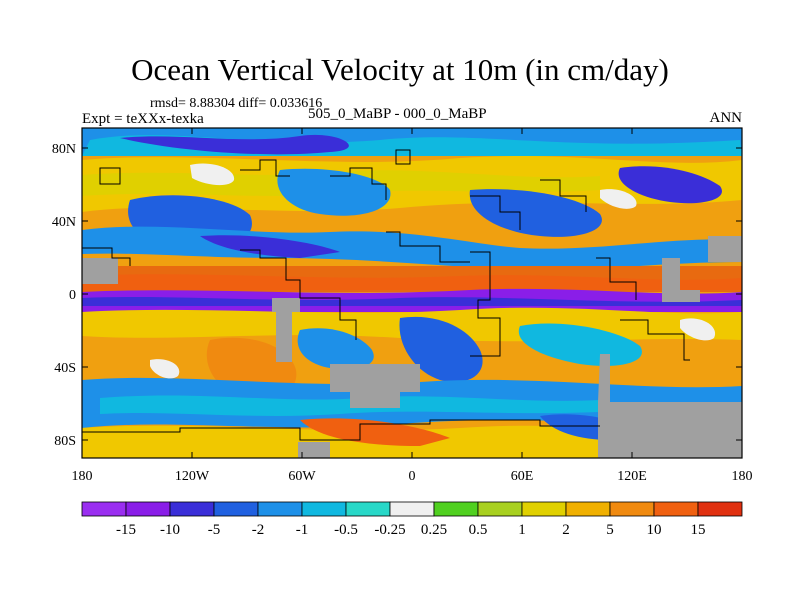 Image resolution: width=800 pixels, height=600 pixels. I want to click on lat-label-80s: 80S, so click(65, 441).